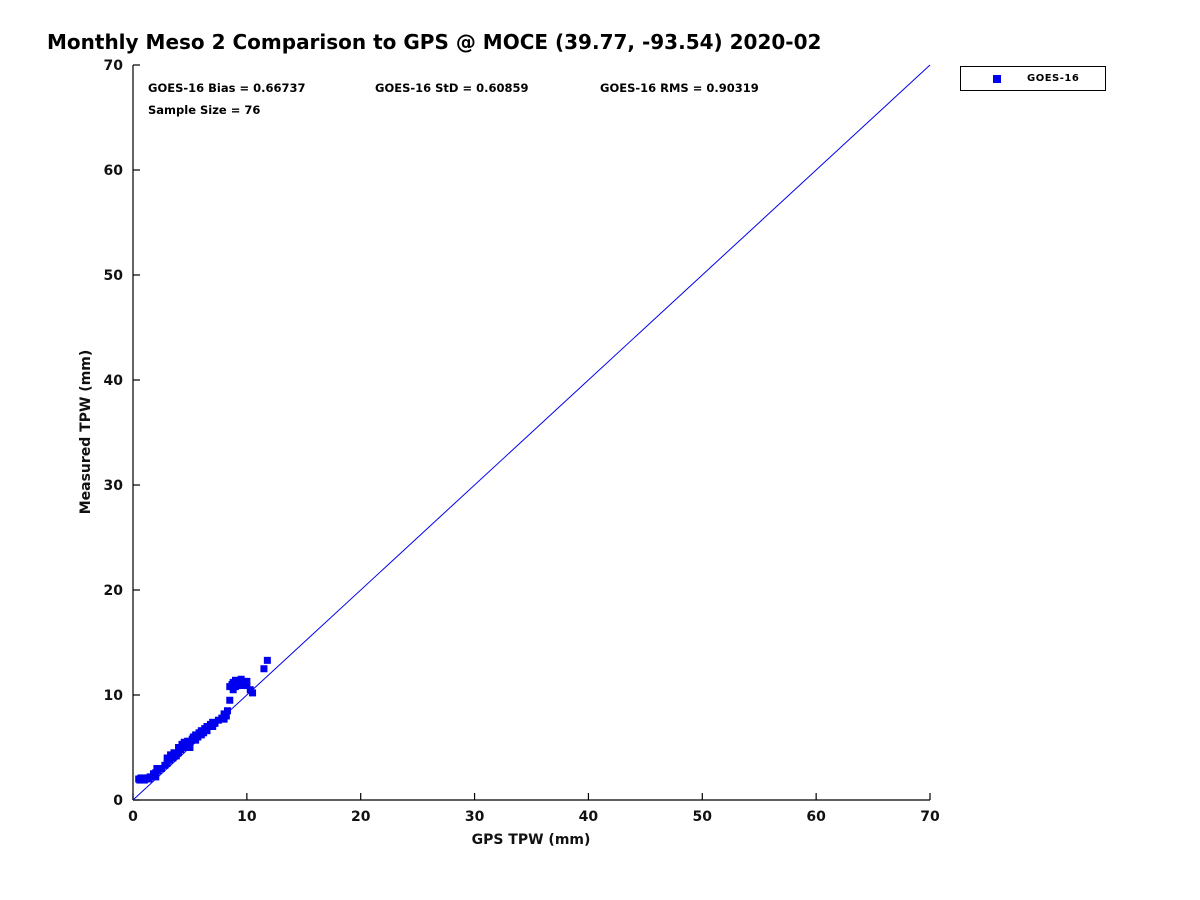  Describe the element at coordinates (1053, 78) in the screenshot. I see `legend-label: GOES-16` at that location.